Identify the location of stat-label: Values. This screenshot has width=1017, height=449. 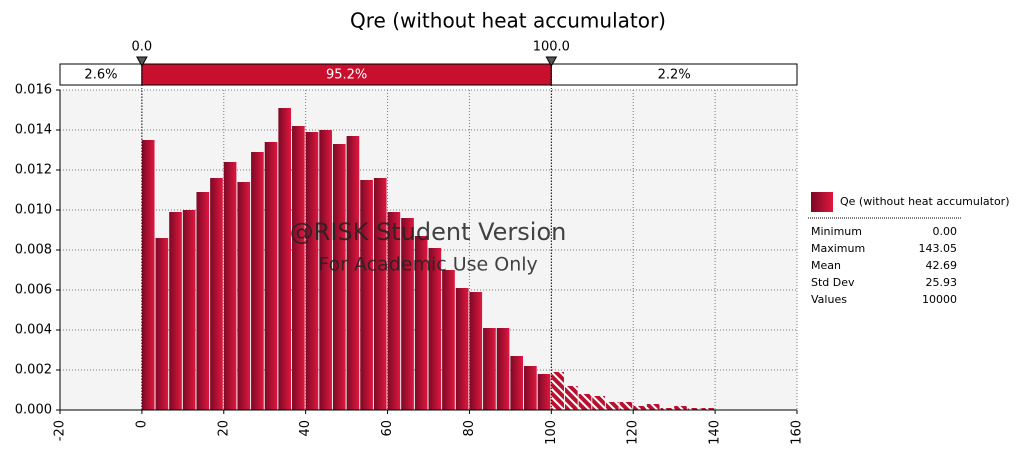
(829, 299).